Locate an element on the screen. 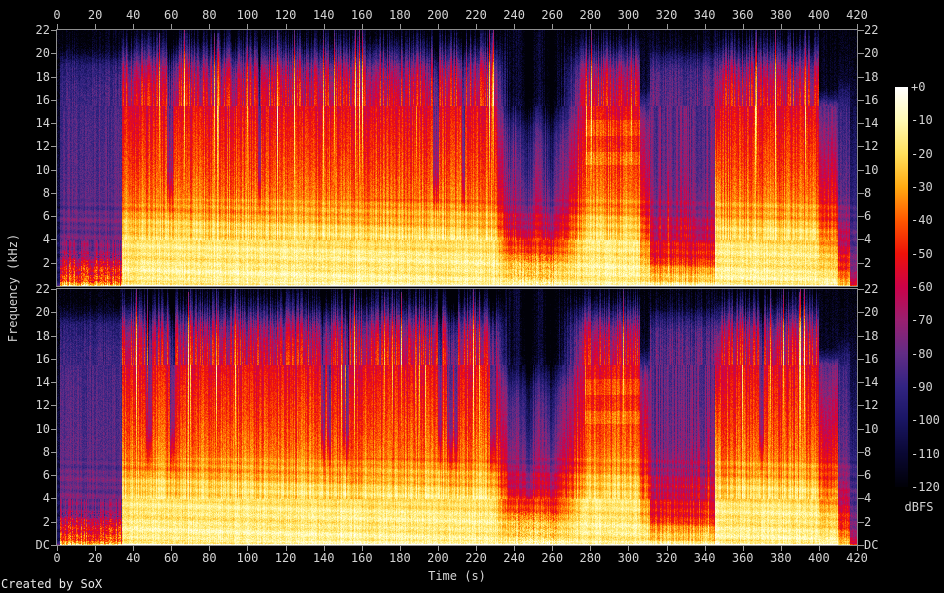 The height and width of the screenshot is (593, 944). freq-tick-label-left: 2 is located at coordinates (46, 522).